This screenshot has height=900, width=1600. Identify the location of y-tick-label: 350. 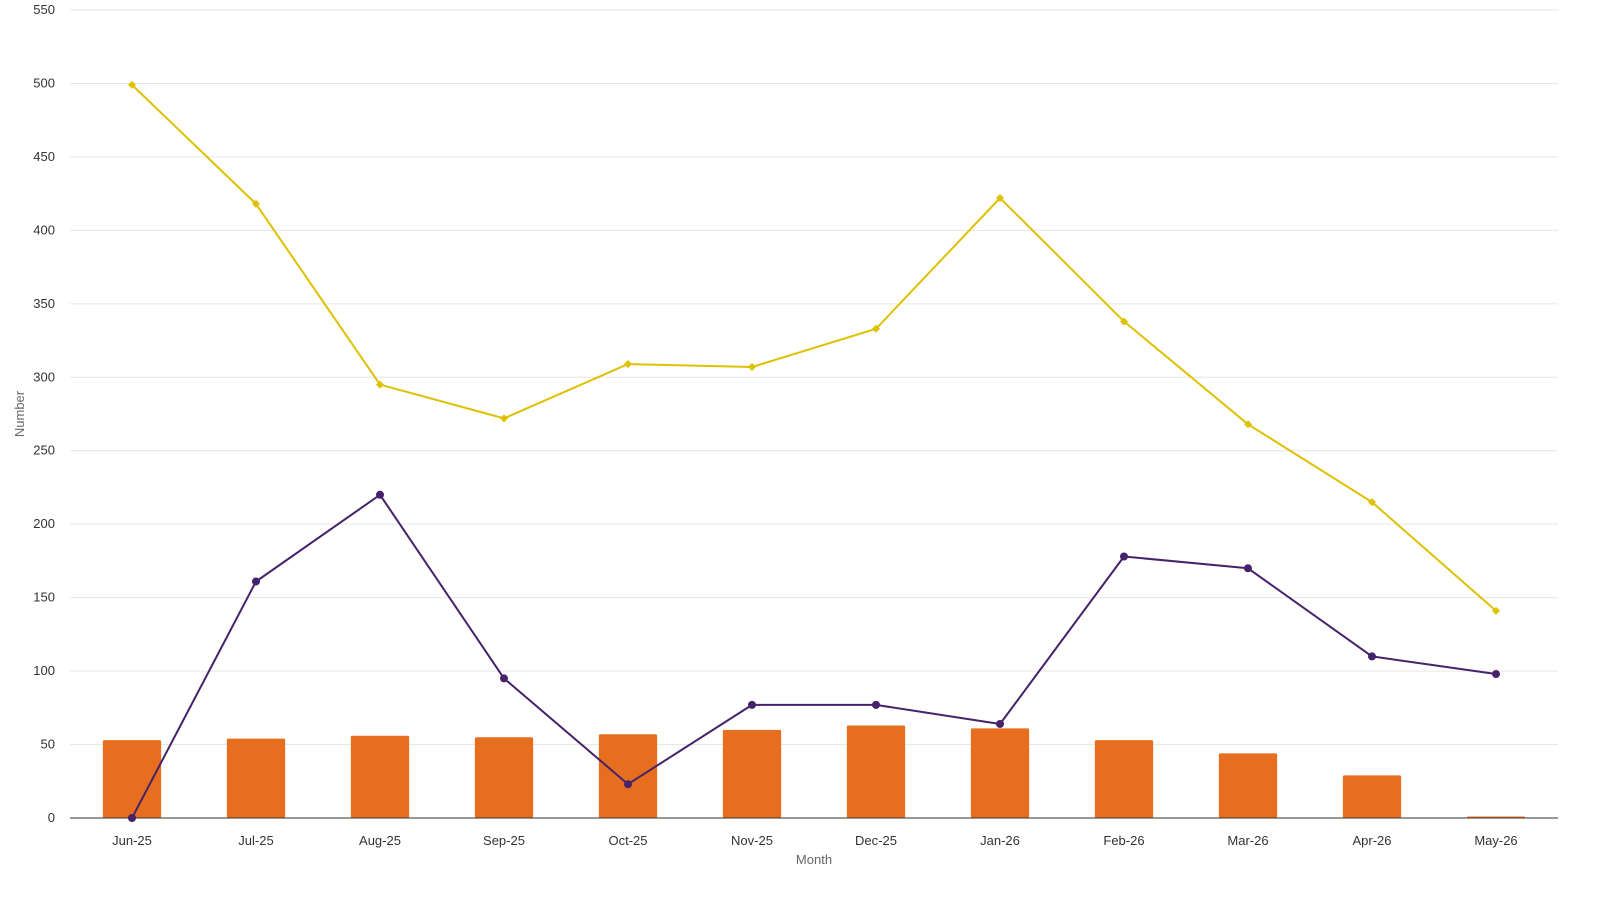
(44, 303).